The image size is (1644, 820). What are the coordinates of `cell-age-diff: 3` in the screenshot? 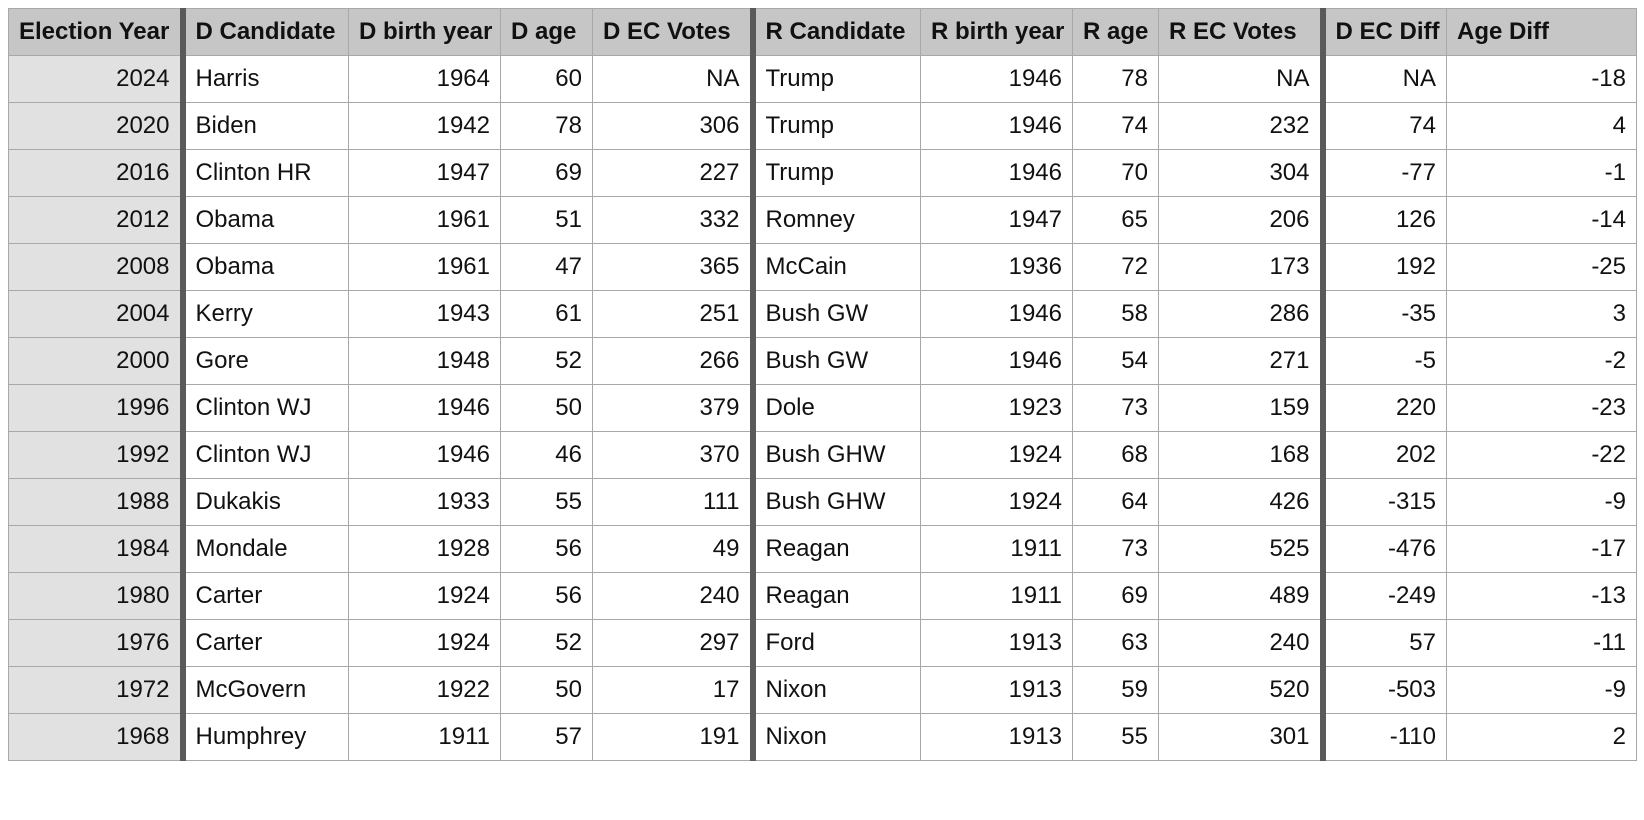 It's located at (1541, 314).